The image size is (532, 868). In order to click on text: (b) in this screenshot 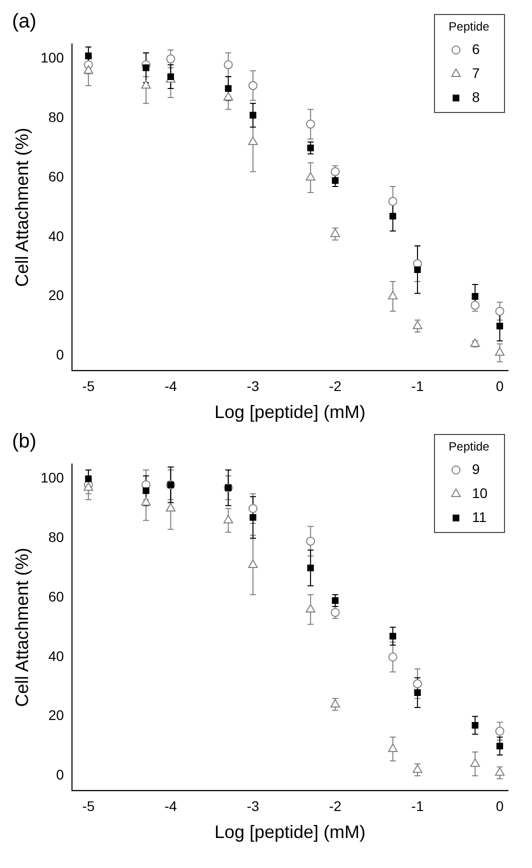, I will do `click(24, 441)`.